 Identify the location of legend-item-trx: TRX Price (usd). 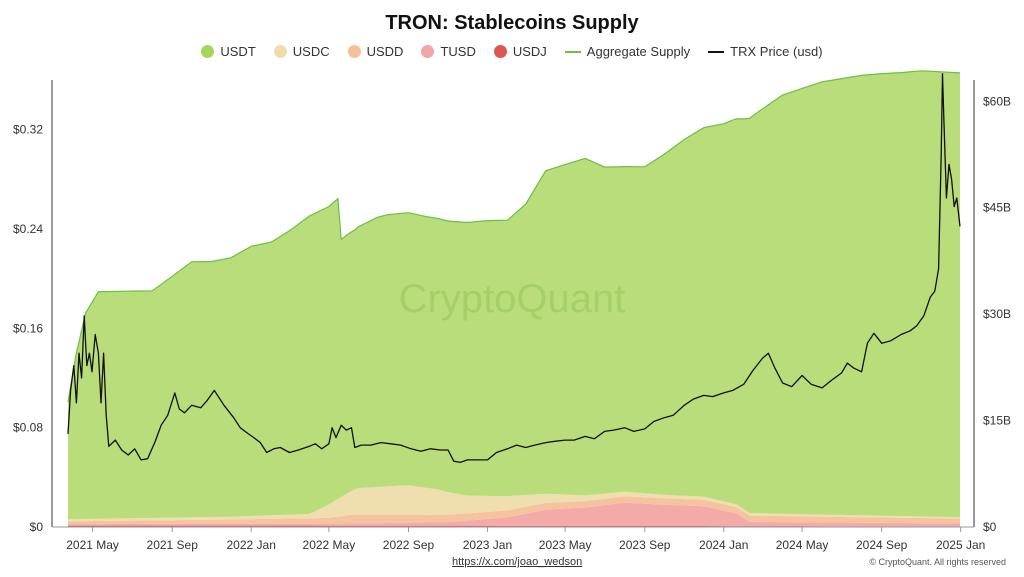
(765, 51).